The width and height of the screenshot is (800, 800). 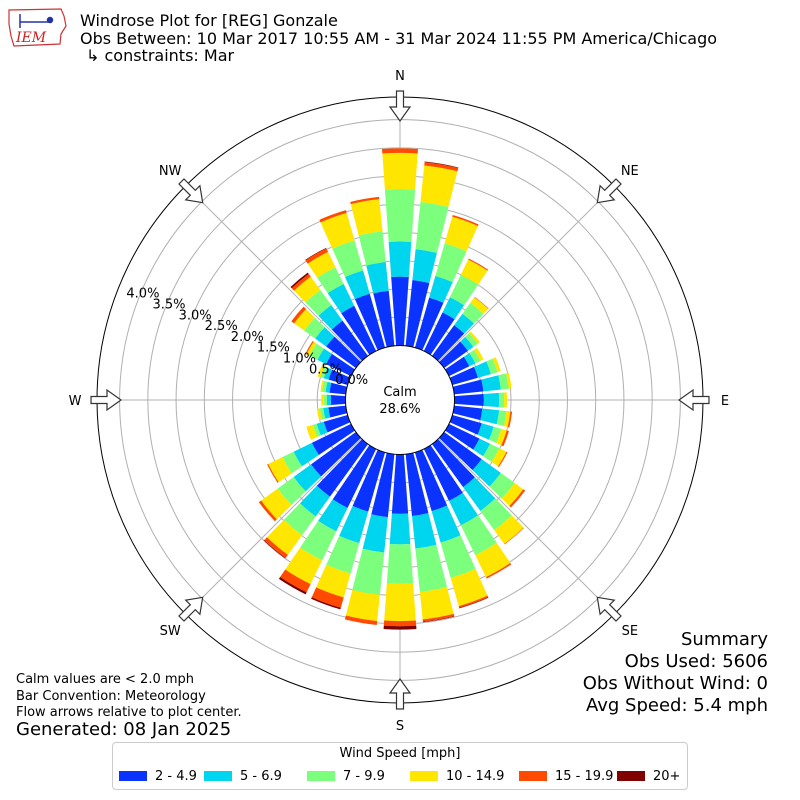 What do you see at coordinates (170, 171) in the screenshot?
I see `direction-label: NW` at bounding box center [170, 171].